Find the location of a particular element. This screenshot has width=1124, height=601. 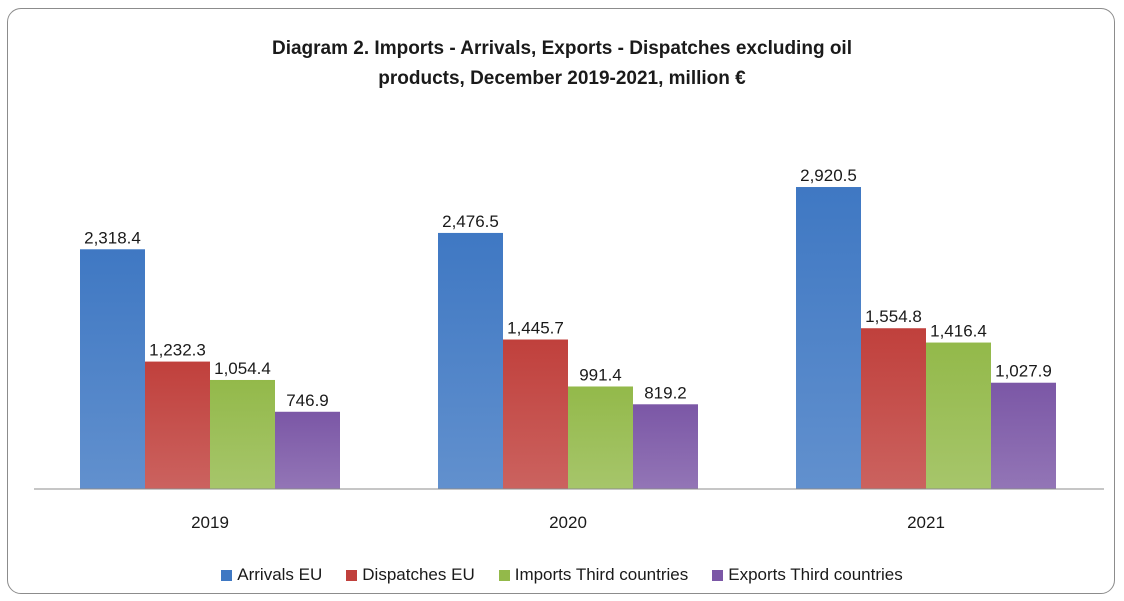

bar-imports-third-countries-2021 is located at coordinates (958, 415).